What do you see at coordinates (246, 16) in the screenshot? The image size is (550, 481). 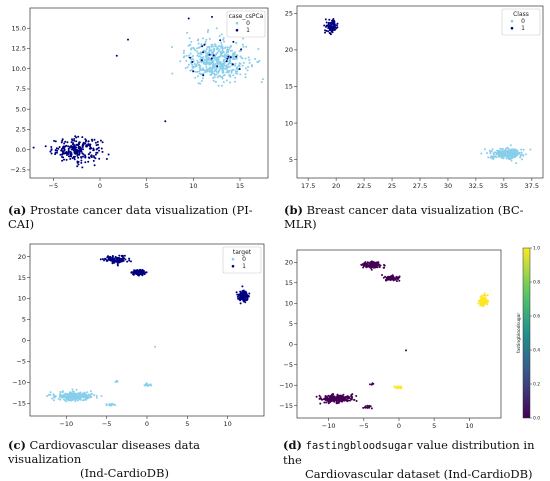 I see `legend-title: case_csPCa` at bounding box center [246, 16].